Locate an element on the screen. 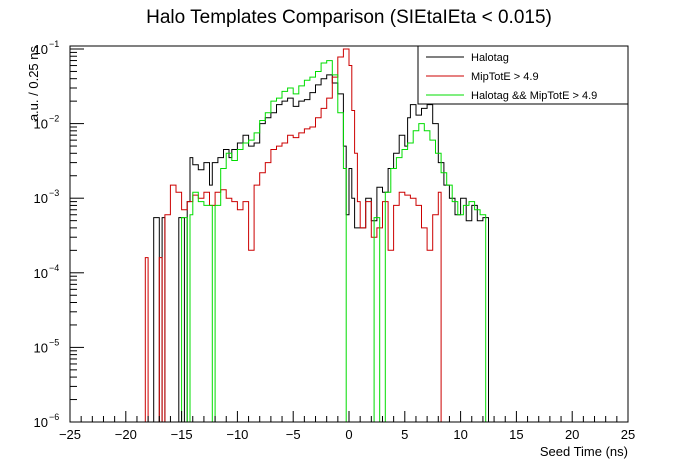 The image size is (698, 471). y-tick-exponent: −4 is located at coordinates (54, 268).